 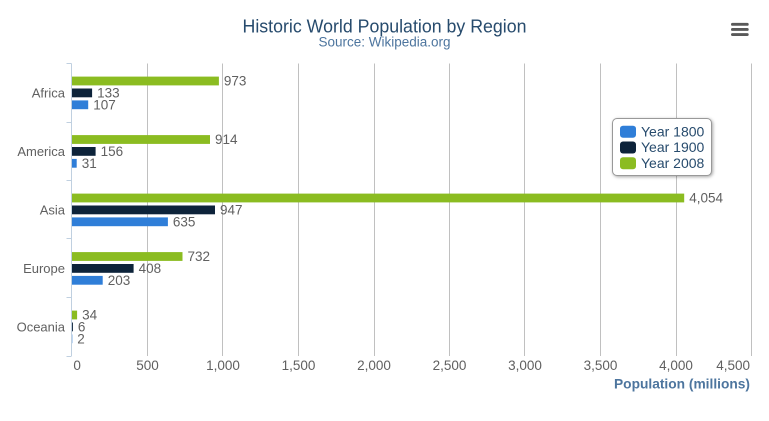 I want to click on svg-text:Historic World Population by R: Historic World Population by Region, so click(x=385, y=26).